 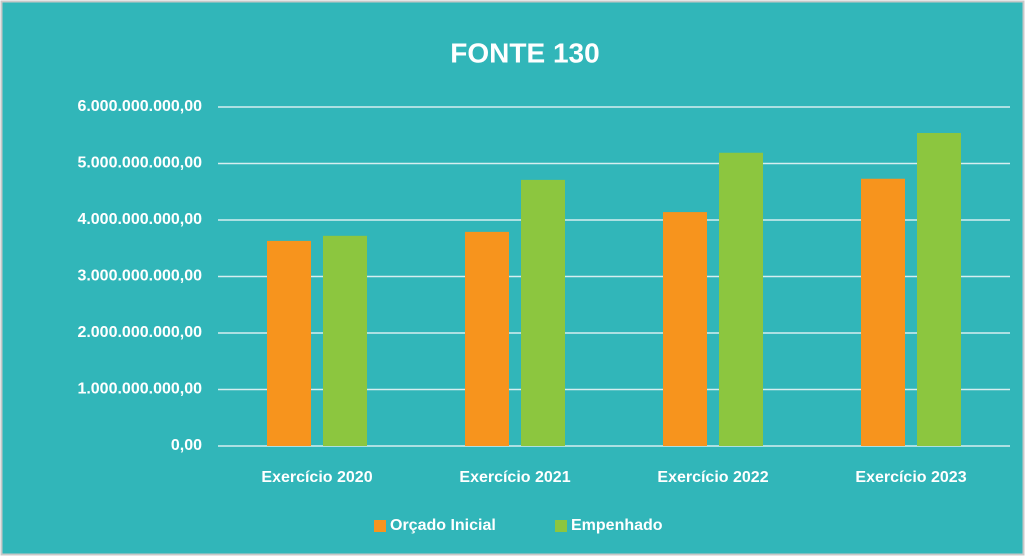 What do you see at coordinates (617, 525) in the screenshot?
I see `legend-label: Empenhado` at bounding box center [617, 525].